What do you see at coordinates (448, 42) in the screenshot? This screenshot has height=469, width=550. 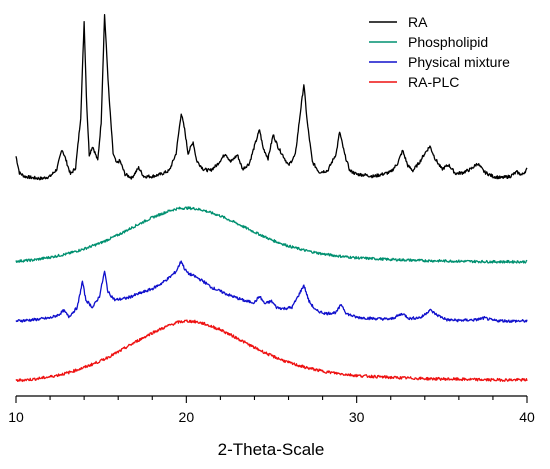 I see `legend-label-phospholipid: Phospholipid` at bounding box center [448, 42].